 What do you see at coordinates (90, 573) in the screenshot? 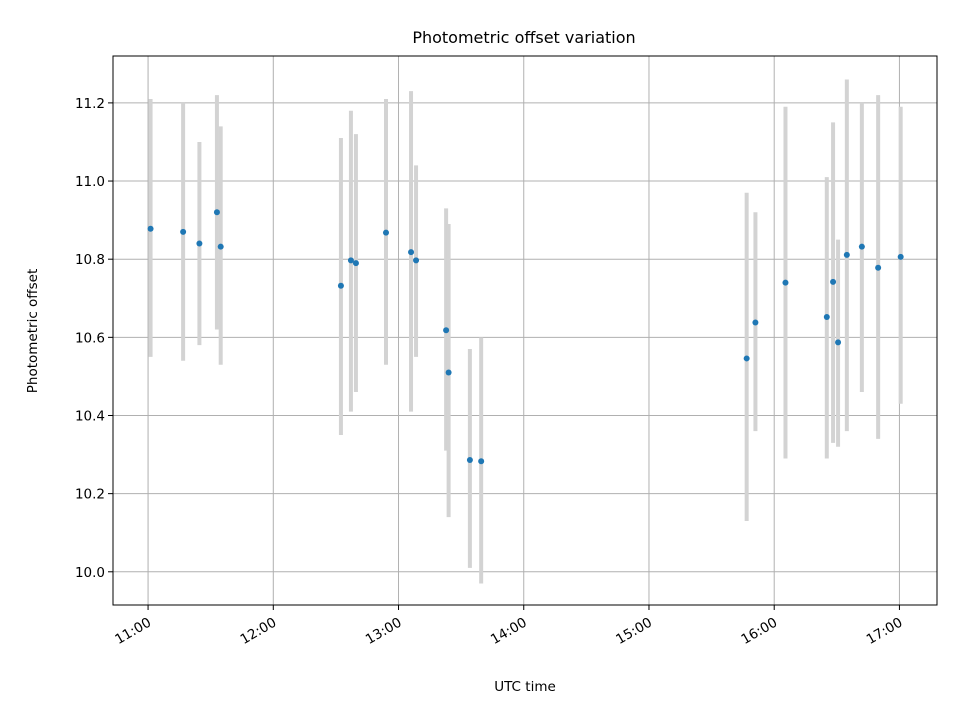
I see `y-tick-label: 10.0` at bounding box center [90, 573].